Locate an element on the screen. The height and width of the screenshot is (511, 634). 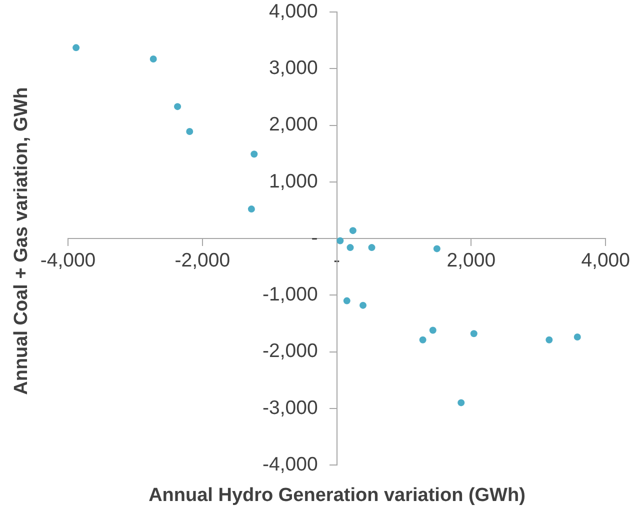
y-axis-title: Annual Coal + Gas variation, GWh is located at coordinates (22, 241).